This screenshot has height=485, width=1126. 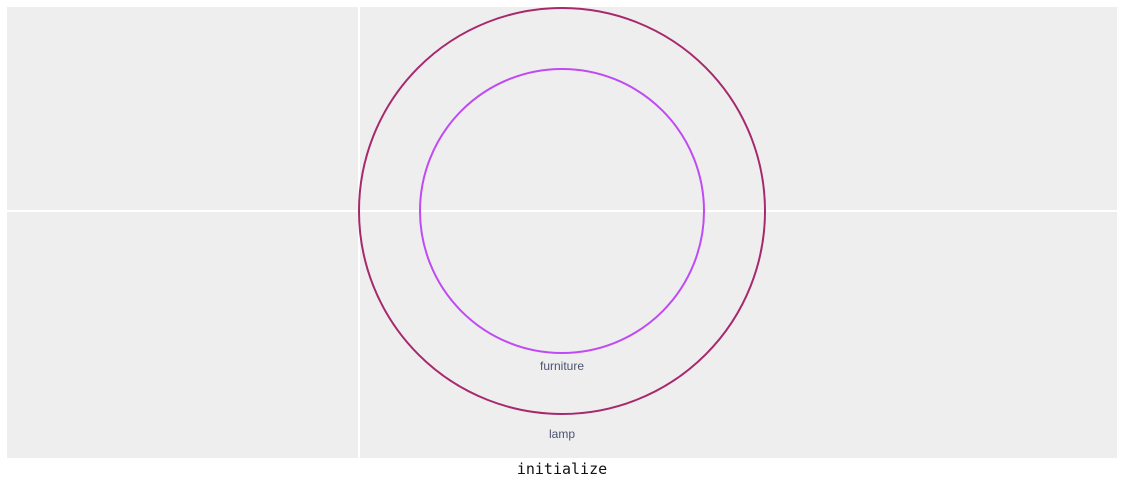 What do you see at coordinates (562, 469) in the screenshot?
I see `diagram-caption: initialize` at bounding box center [562, 469].